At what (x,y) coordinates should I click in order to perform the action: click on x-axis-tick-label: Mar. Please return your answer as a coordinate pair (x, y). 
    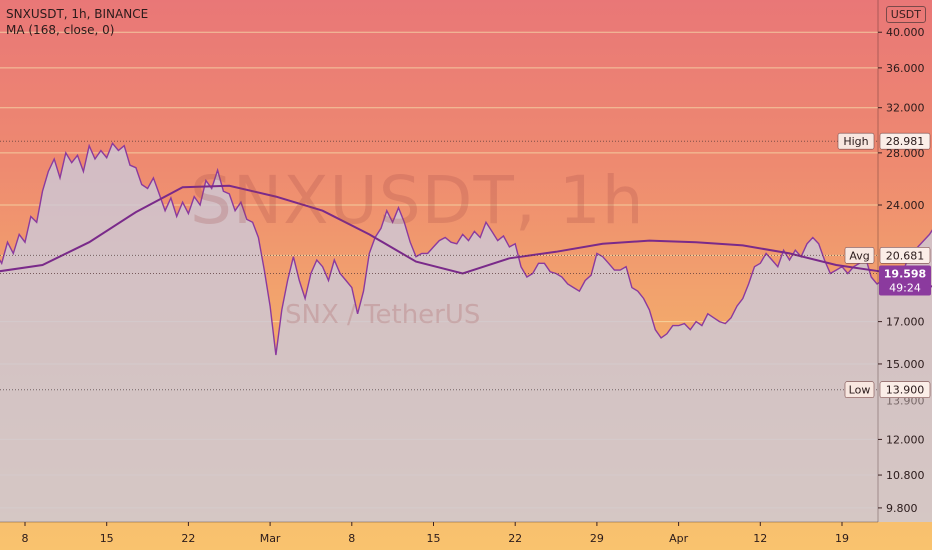
    Looking at the image, I should click on (270, 538).